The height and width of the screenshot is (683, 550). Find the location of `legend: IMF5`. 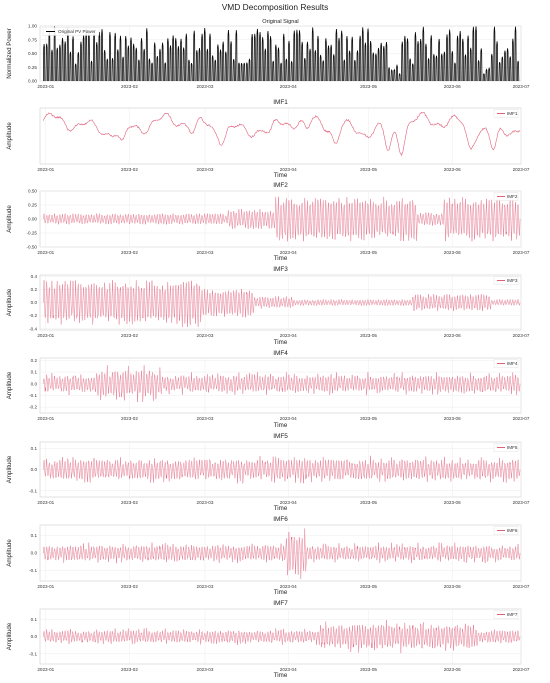

legend: IMF5 is located at coordinates (506, 447).